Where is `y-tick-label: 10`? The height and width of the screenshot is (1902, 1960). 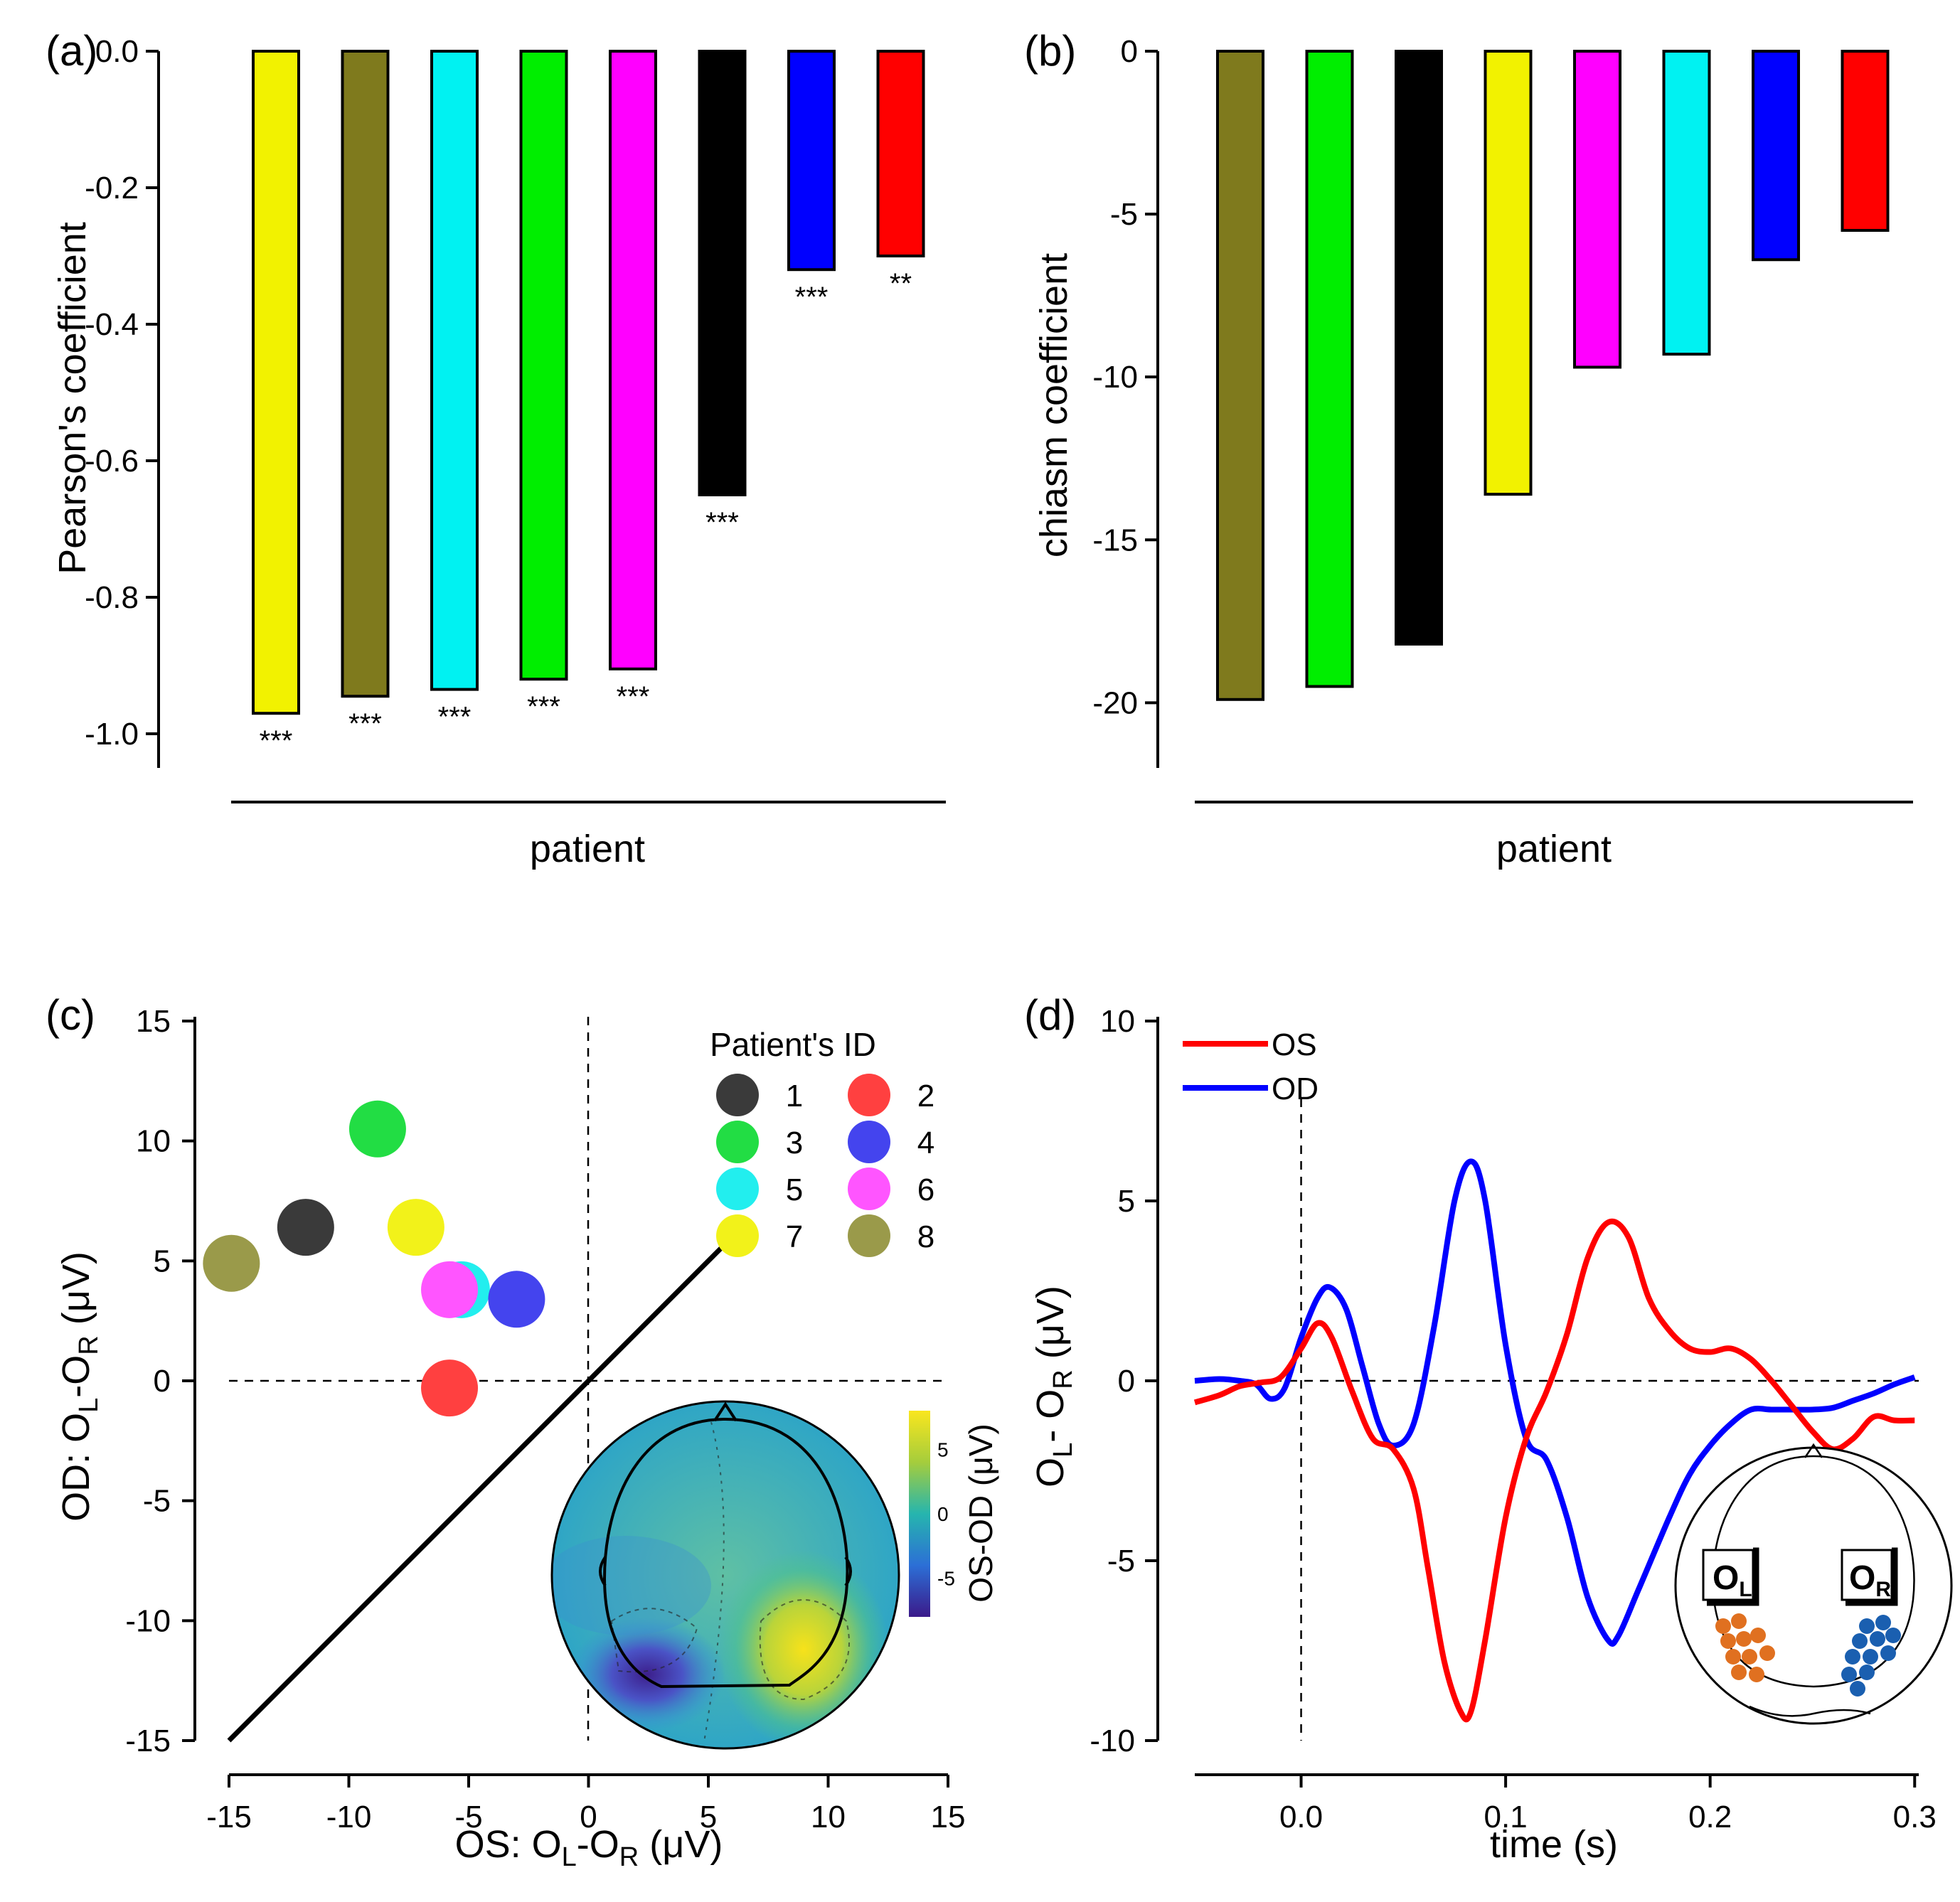
y-tick-label: 10 is located at coordinates (153, 1141).